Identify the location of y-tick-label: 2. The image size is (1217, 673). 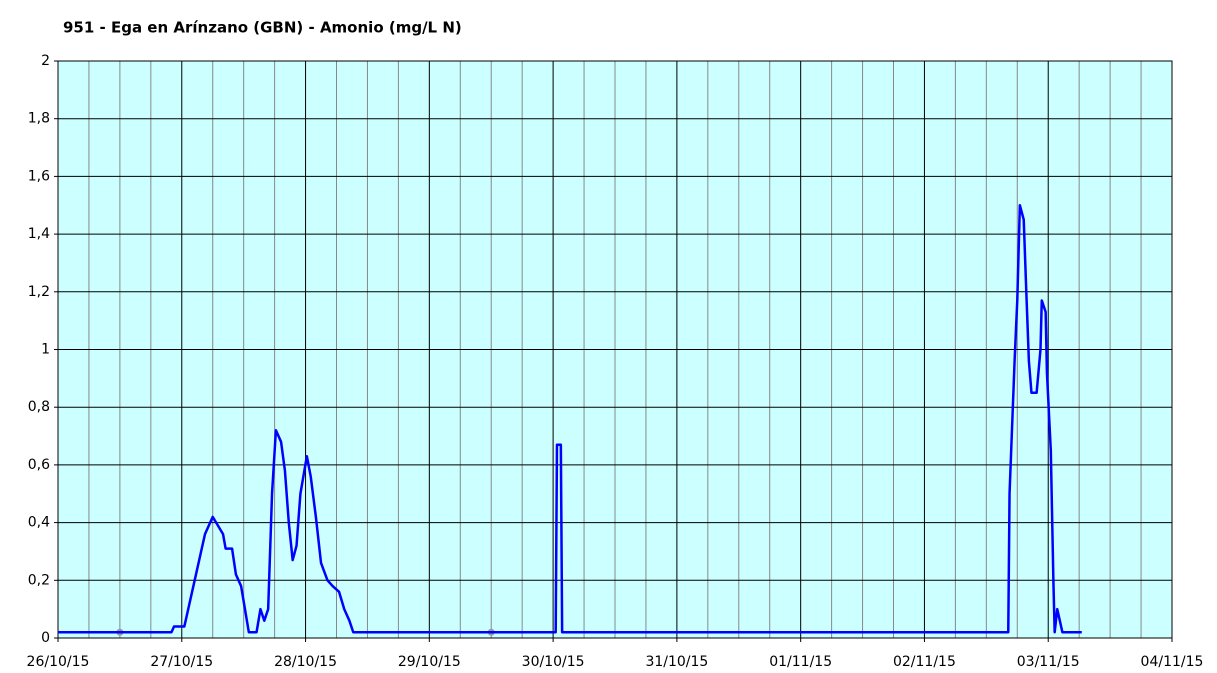
(45, 61).